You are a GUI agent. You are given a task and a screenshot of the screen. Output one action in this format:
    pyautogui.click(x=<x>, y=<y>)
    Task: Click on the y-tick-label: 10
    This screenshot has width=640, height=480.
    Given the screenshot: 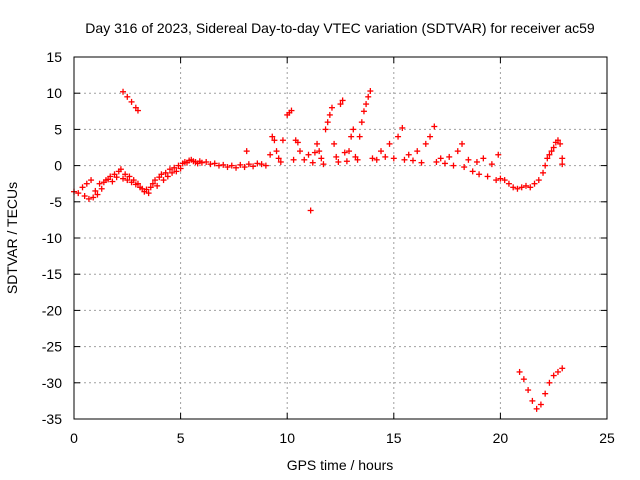 What is the action you would take?
    pyautogui.click(x=54, y=93)
    